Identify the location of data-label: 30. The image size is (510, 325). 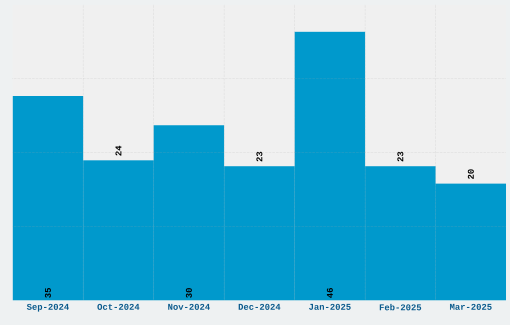
(189, 293).